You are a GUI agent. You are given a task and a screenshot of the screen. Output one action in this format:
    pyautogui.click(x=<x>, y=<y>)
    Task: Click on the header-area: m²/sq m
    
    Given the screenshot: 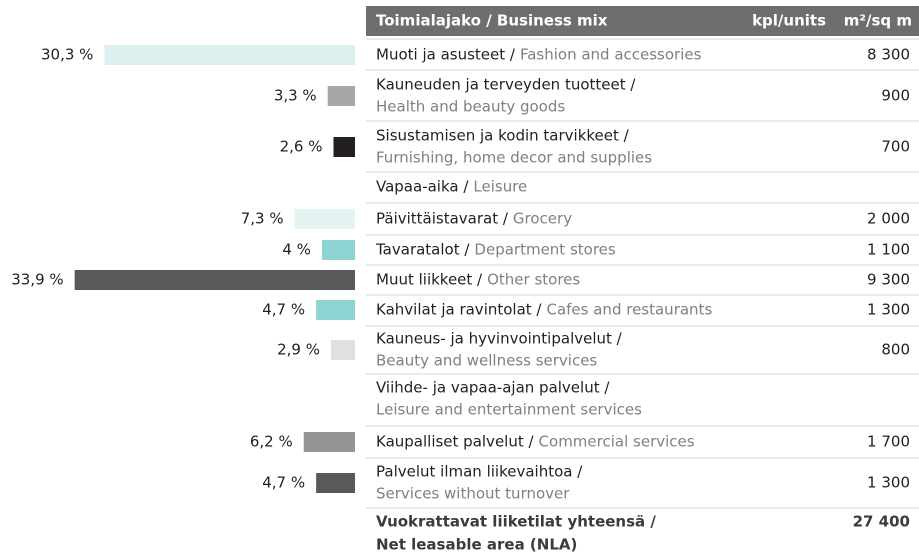 What is the action you would take?
    pyautogui.click(x=878, y=21)
    